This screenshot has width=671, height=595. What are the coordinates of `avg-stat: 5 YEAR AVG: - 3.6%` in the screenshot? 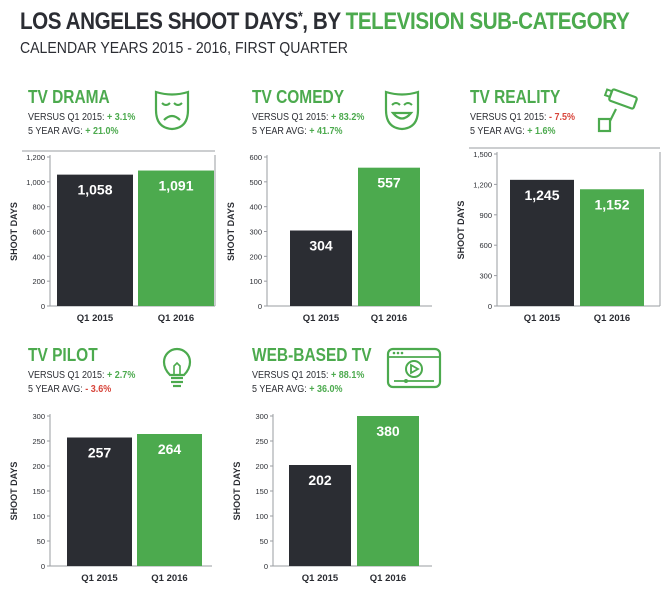 It's located at (70, 389).